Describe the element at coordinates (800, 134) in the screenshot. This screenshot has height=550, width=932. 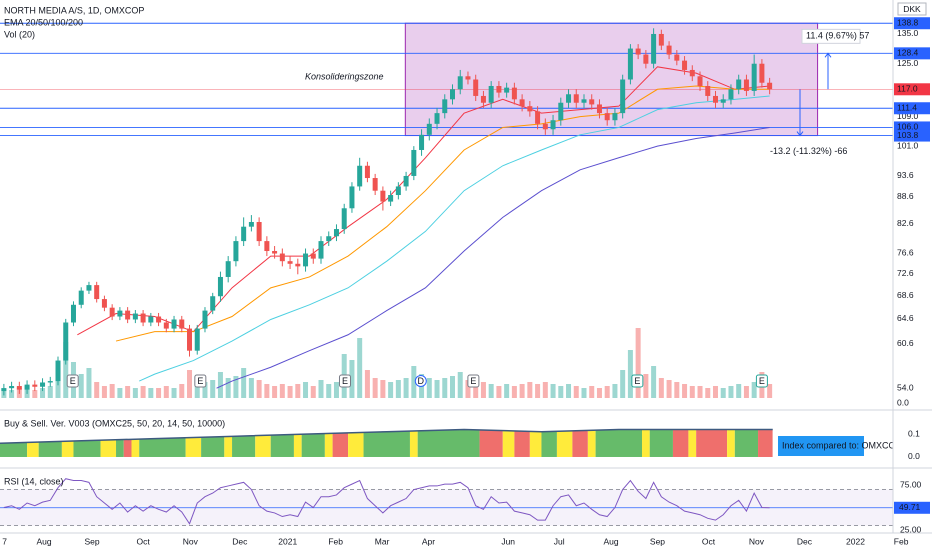
I see `arrow-head` at that location.